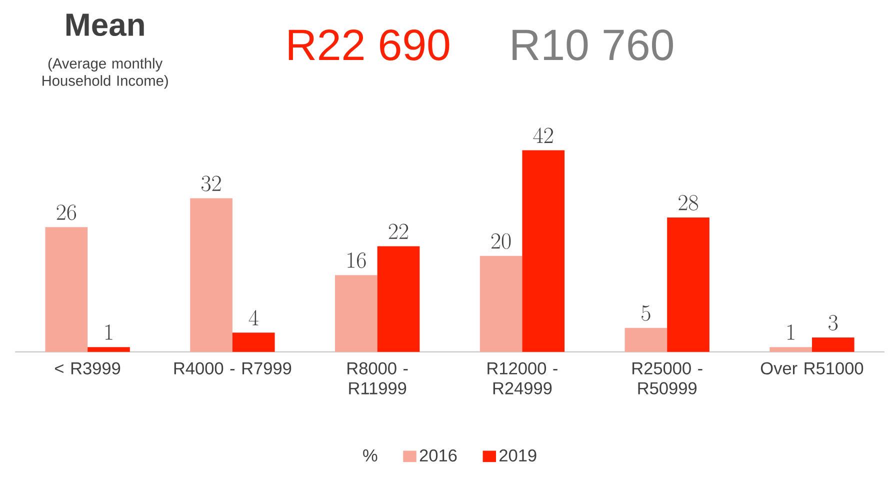 The image size is (895, 491). Describe the element at coordinates (253, 318) in the screenshot. I see `data-label: 4` at that location.